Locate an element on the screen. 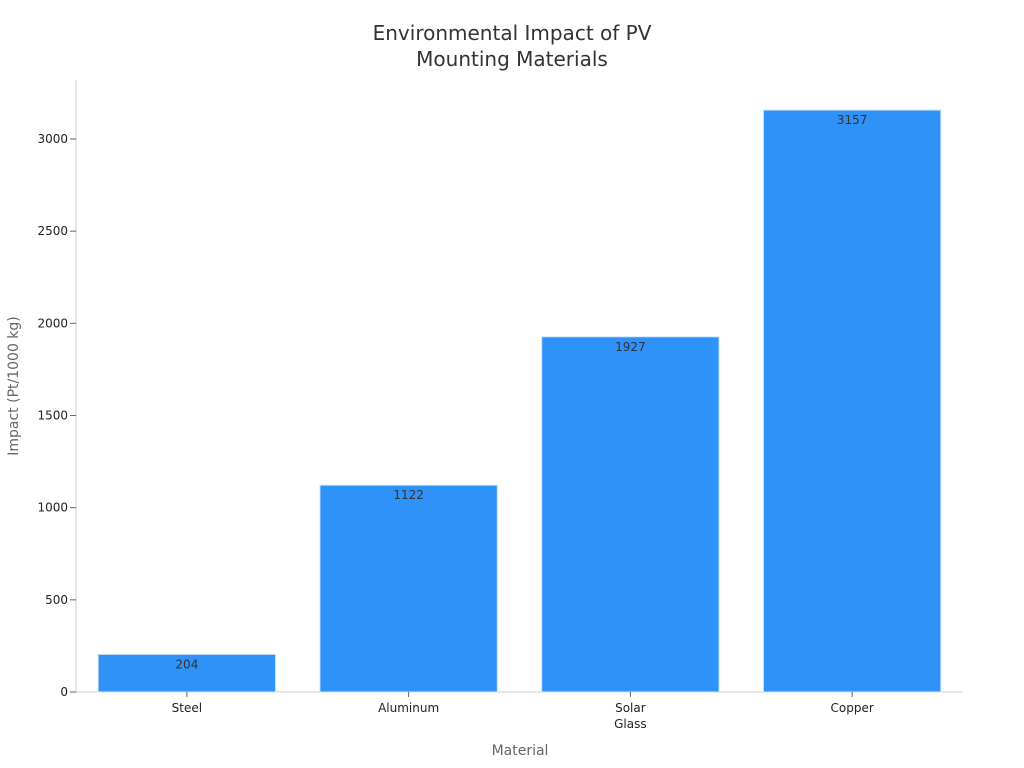  bar-data-label: 1122 is located at coordinates (408, 495).